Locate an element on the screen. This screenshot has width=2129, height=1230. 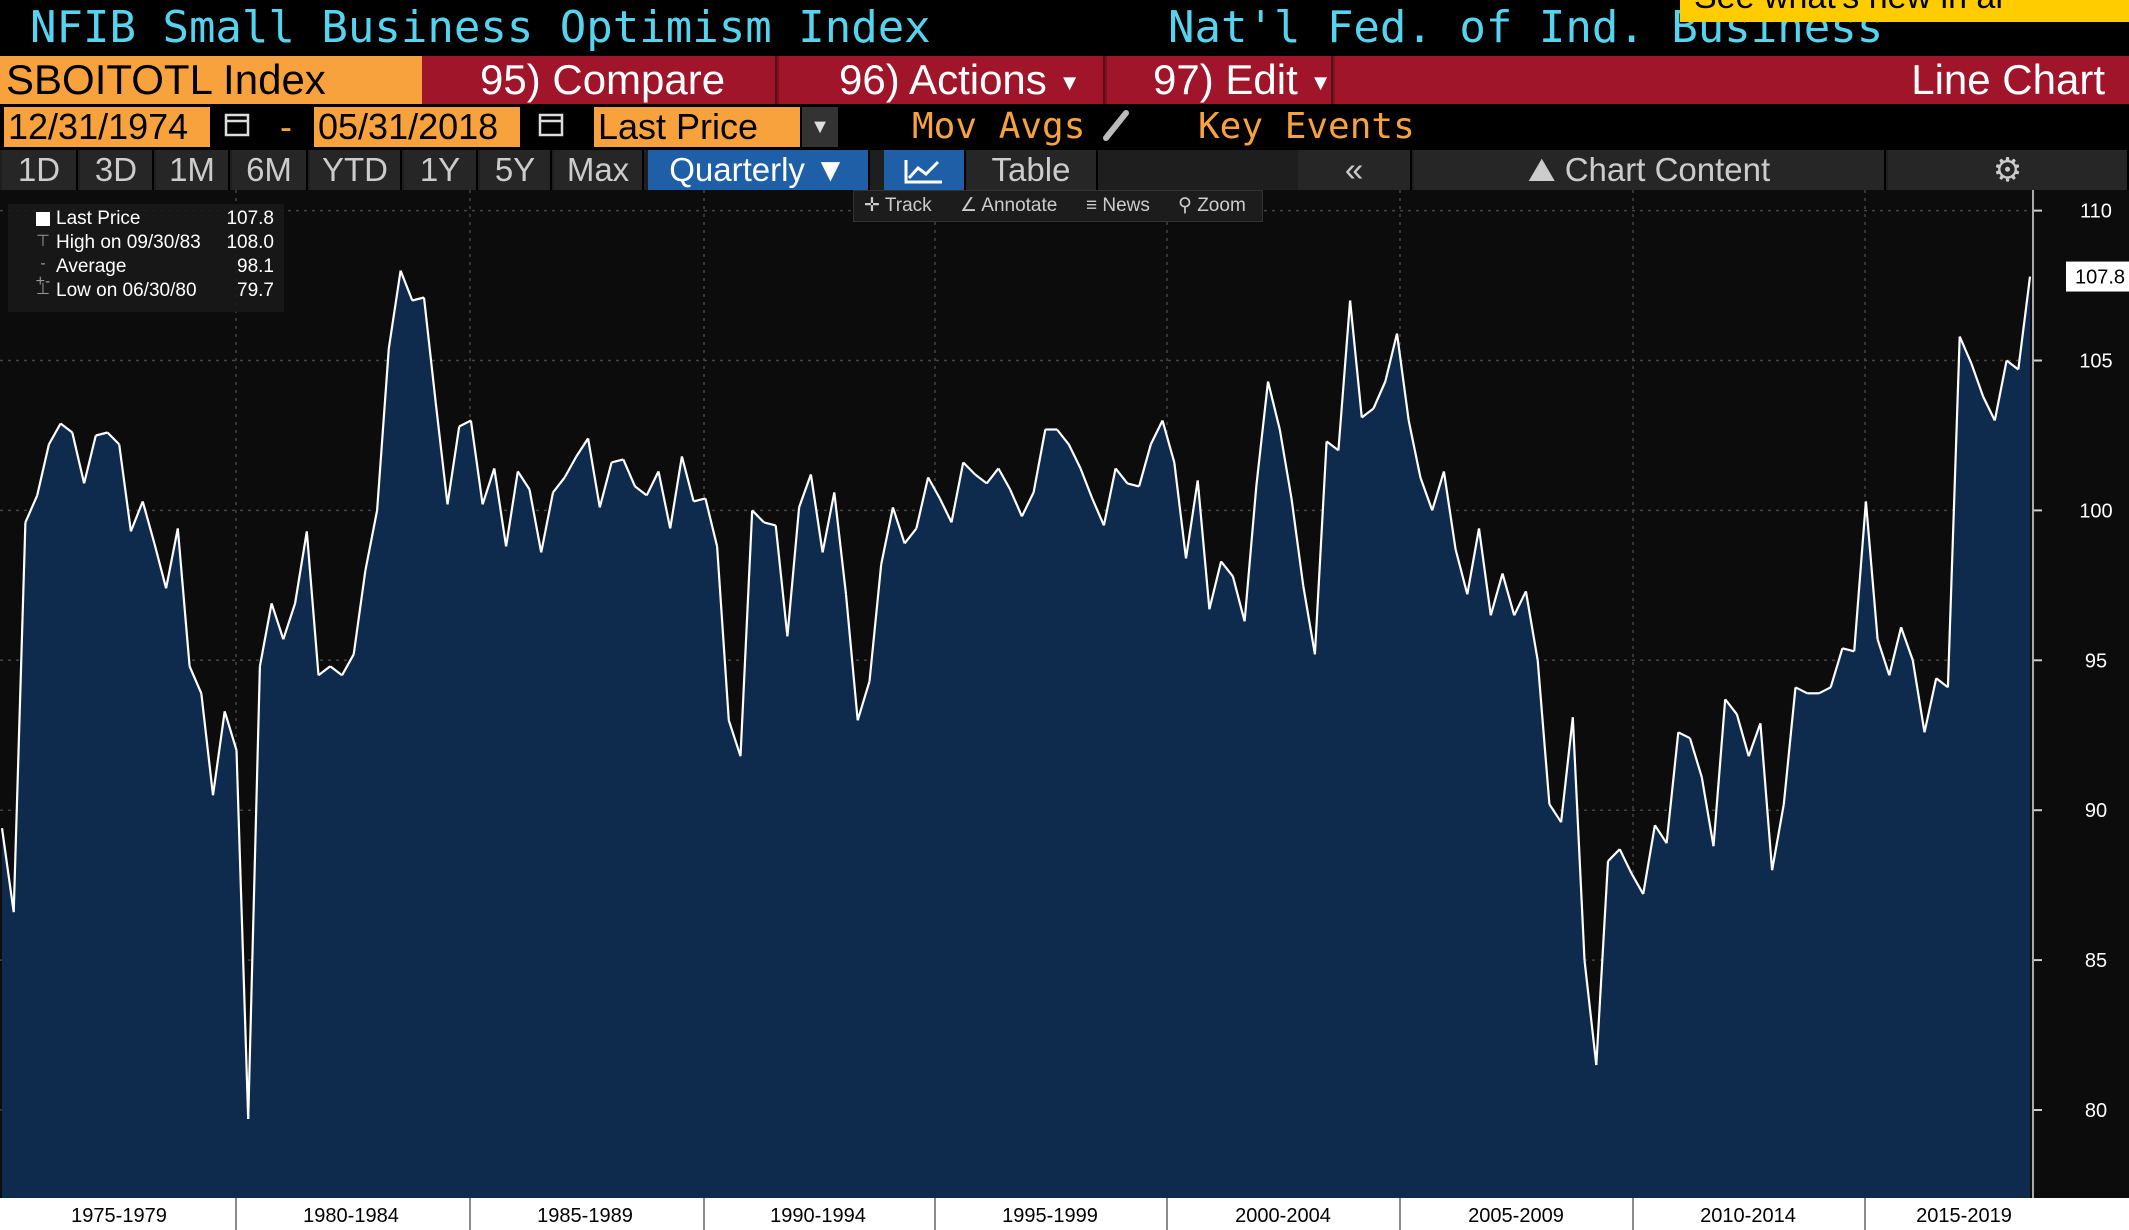
table-view-button: Table is located at coordinates (1032, 170).